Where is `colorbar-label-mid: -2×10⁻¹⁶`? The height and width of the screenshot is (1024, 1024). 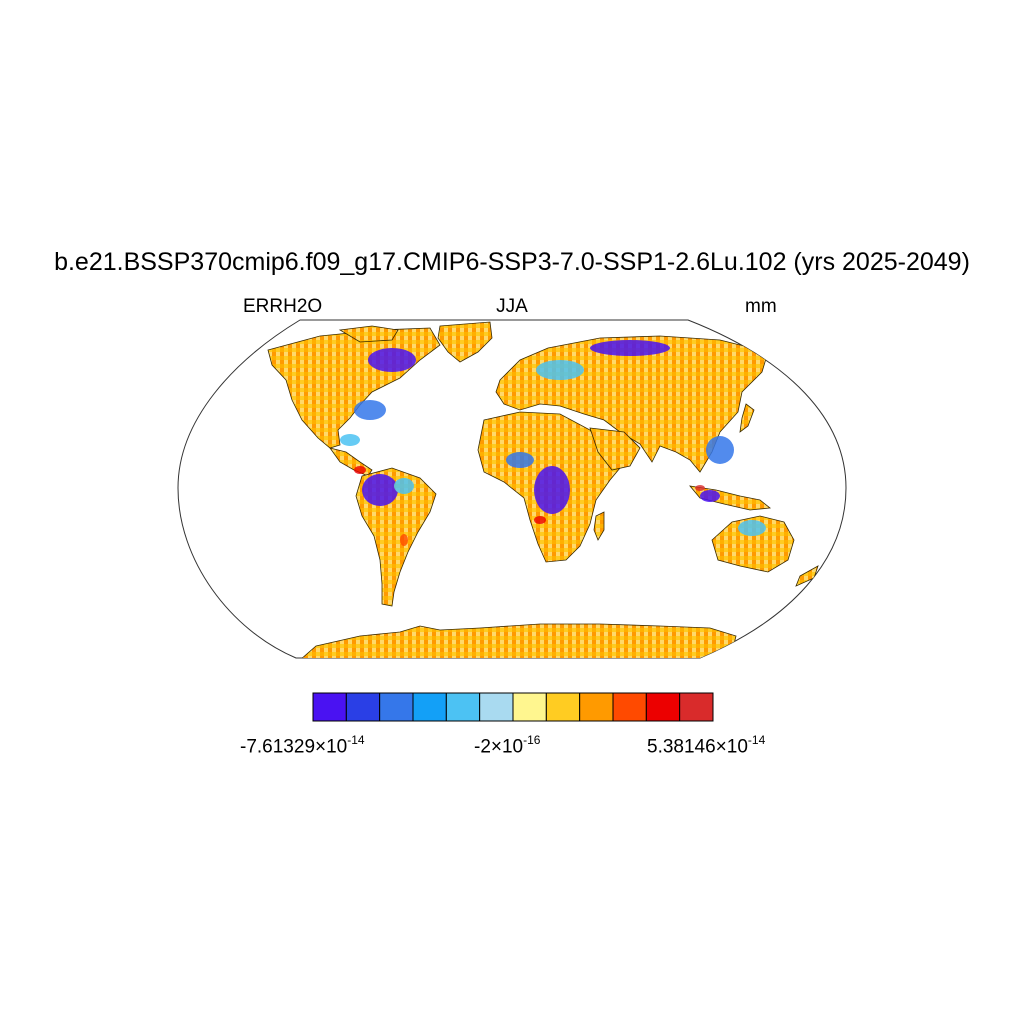
colorbar-label-mid: -2×10⁻¹⁶ is located at coordinates (507, 745).